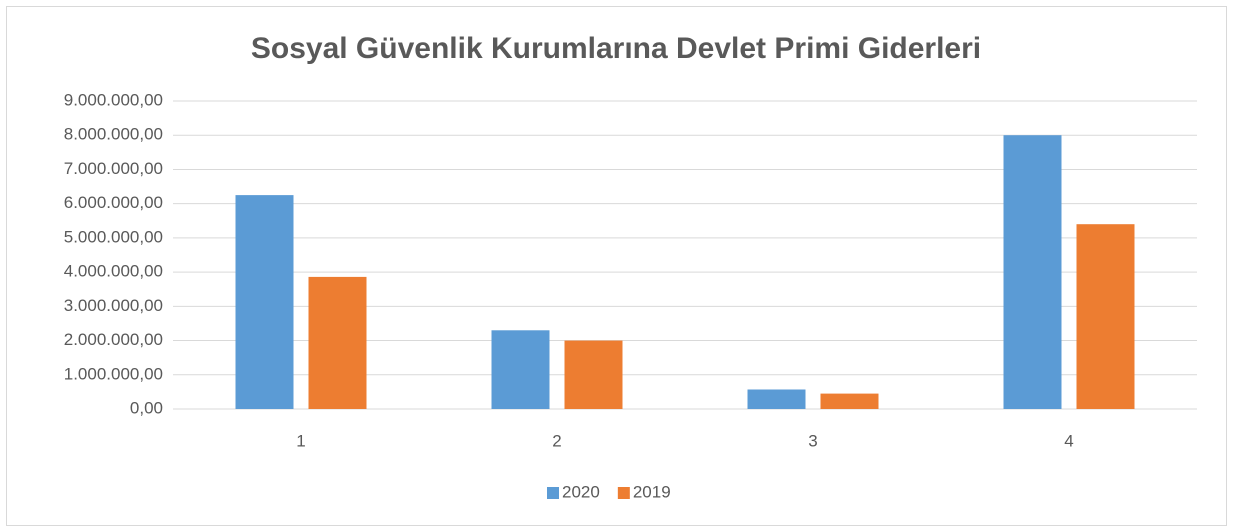 The image size is (1233, 532). Describe the element at coordinates (1068, 440) in the screenshot. I see `x-tick-label: 4` at that location.